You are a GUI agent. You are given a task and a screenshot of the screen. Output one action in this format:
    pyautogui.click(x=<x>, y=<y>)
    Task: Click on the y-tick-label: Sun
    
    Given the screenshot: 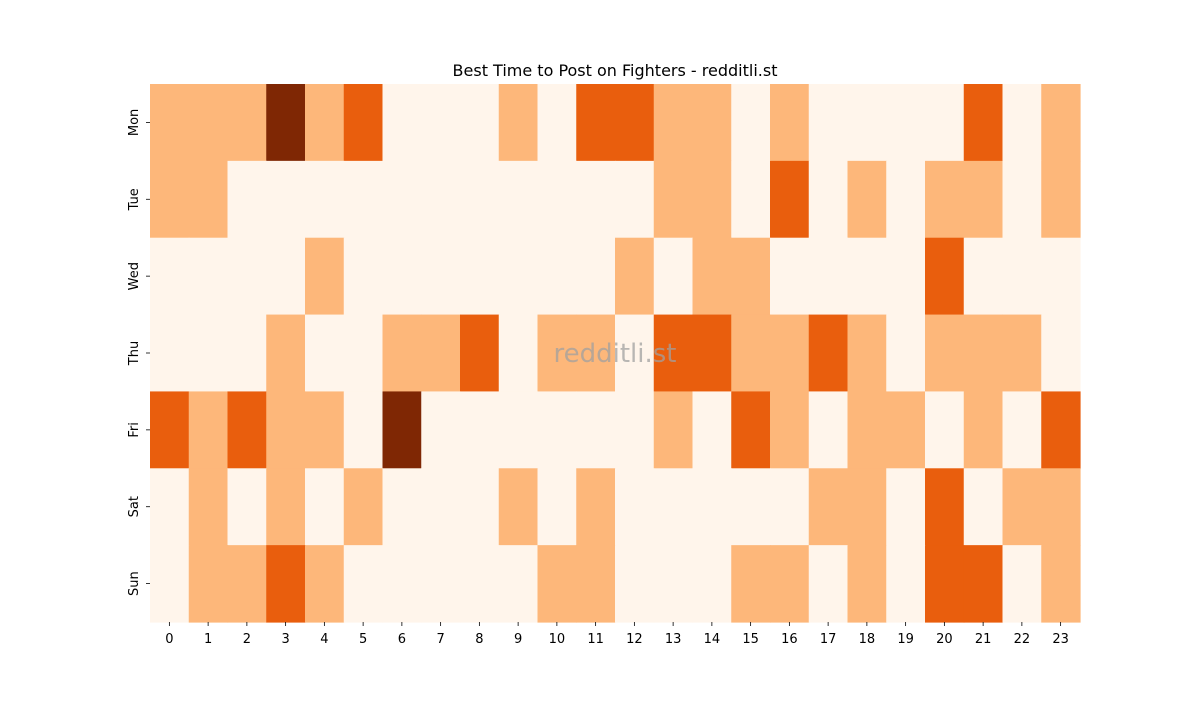 What is the action you would take?
    pyautogui.click(x=134, y=583)
    